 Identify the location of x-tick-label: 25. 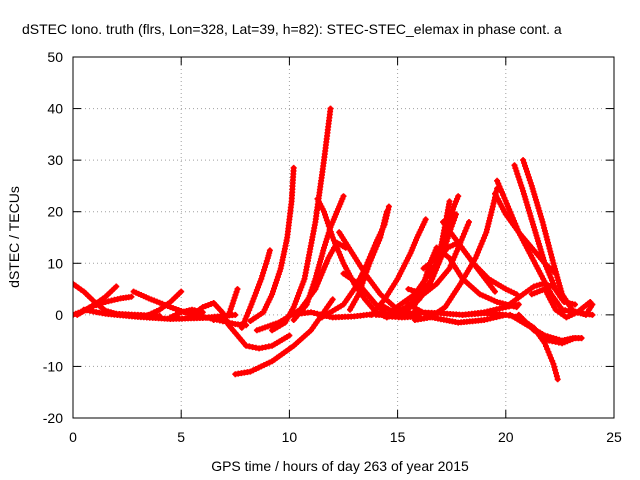
(614, 437).